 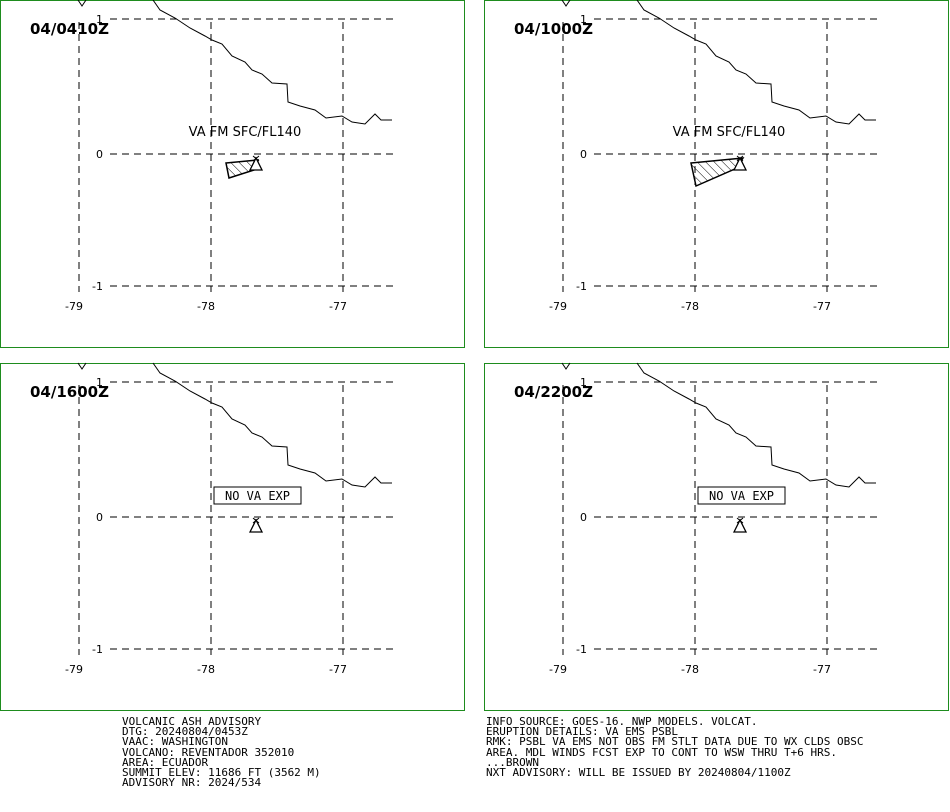 I want to click on ash-cloud-area, so click(x=717, y=172).